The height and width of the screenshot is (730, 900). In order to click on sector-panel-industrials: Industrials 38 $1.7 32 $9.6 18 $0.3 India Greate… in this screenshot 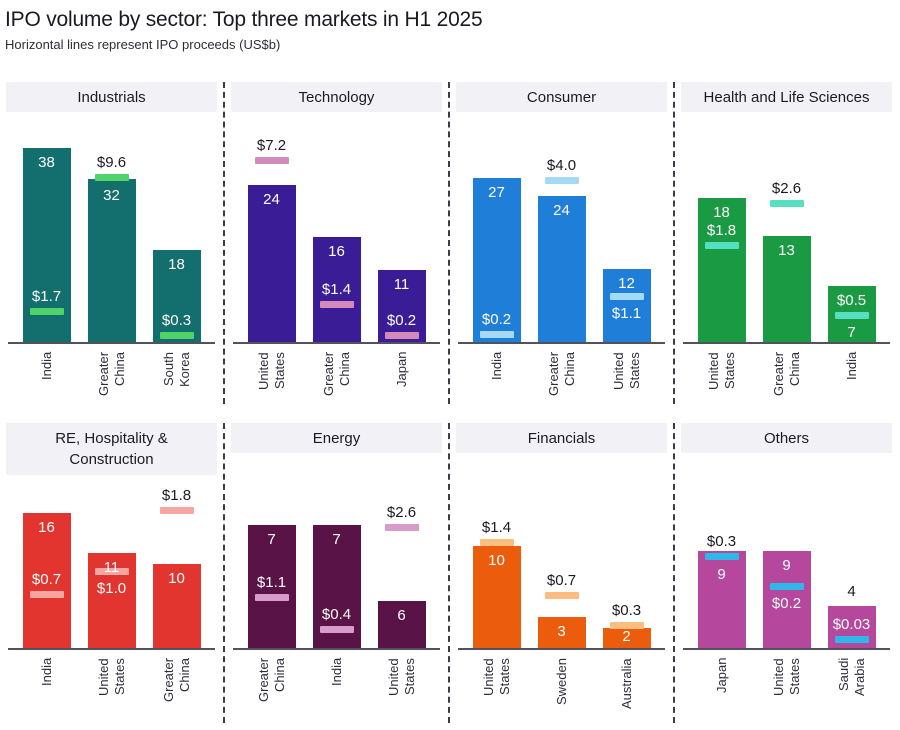, I will do `click(111, 243)`.